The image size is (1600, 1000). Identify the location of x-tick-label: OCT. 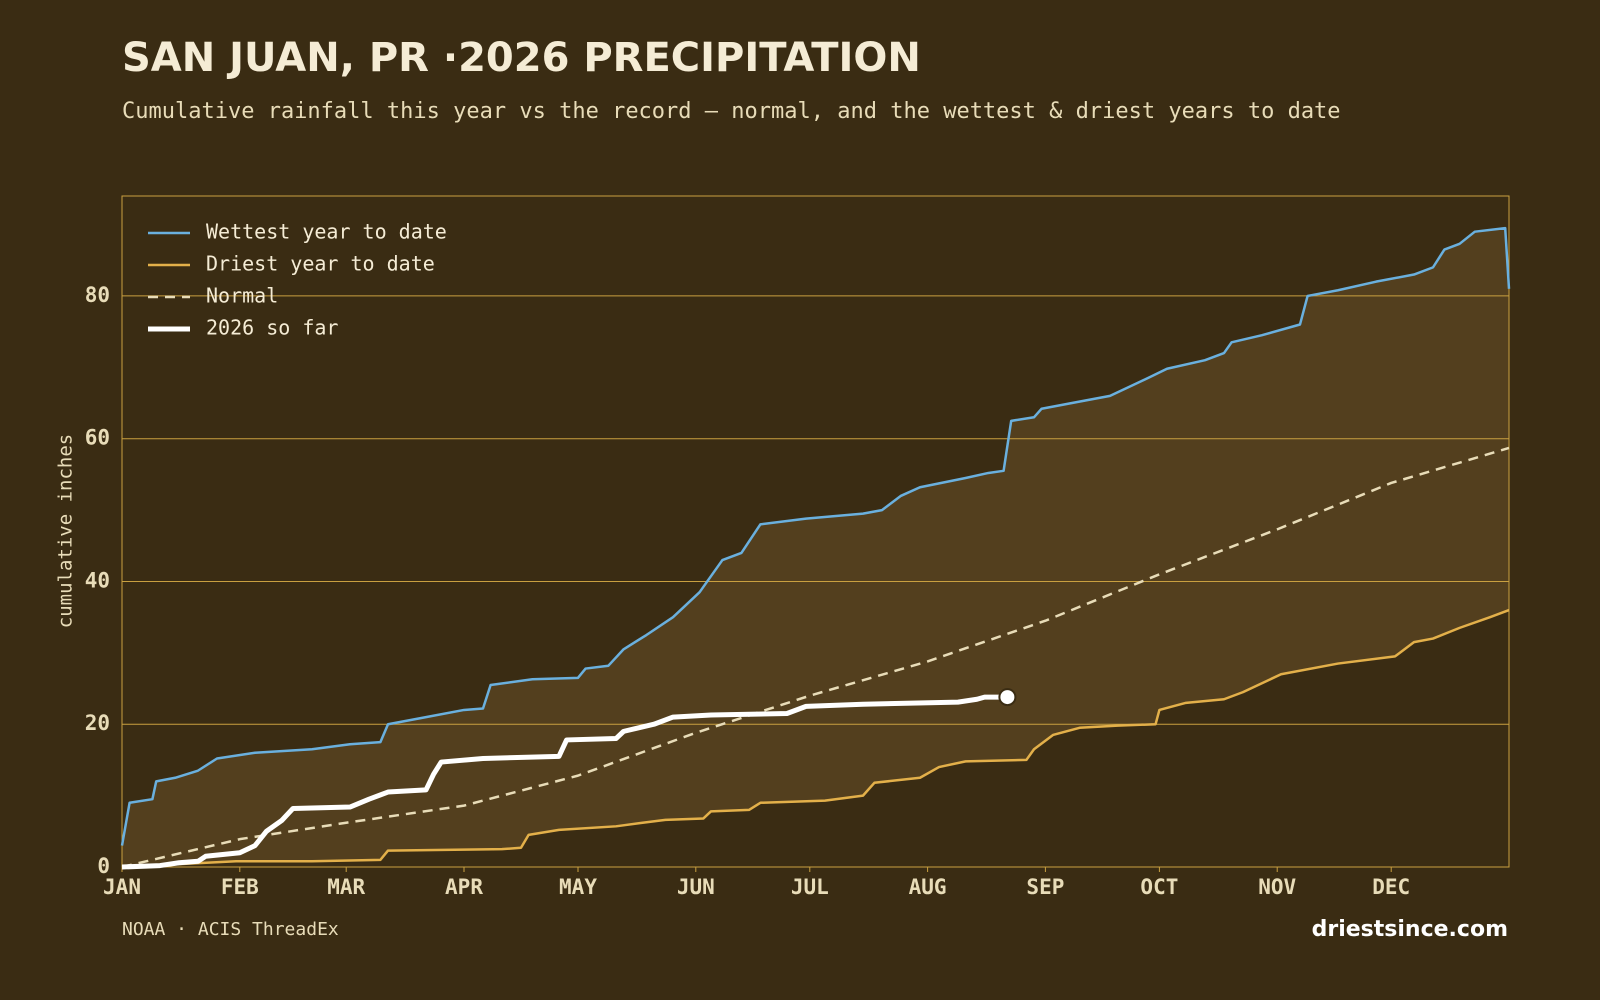
(1159, 887).